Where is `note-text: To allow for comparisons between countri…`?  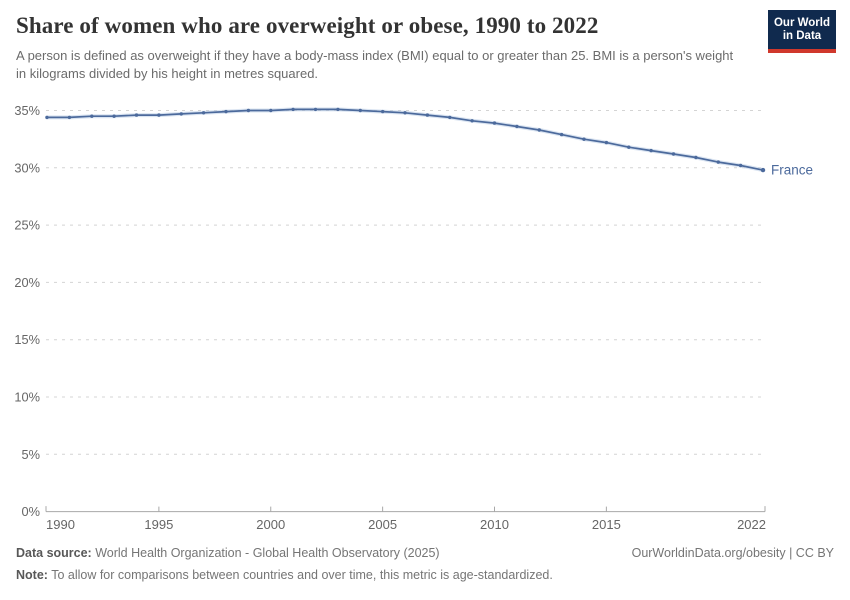
note-text: To allow for comparisons between countri… is located at coordinates (302, 575).